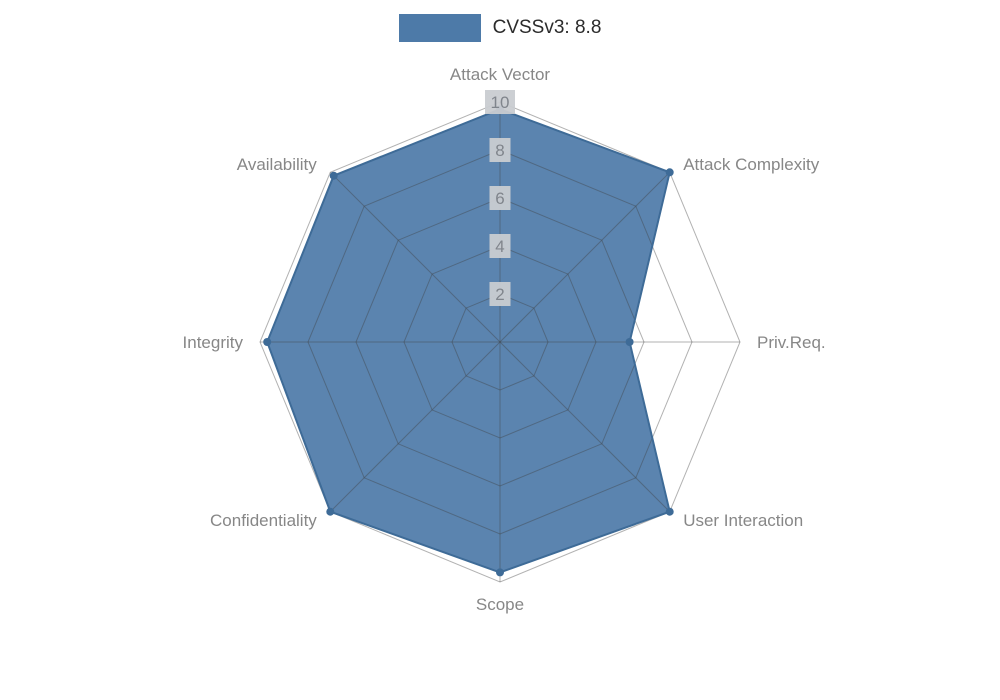 The image size is (1000, 700). Describe the element at coordinates (547, 27) in the screenshot. I see `legend-label: CVSSv3: 8.8` at that location.